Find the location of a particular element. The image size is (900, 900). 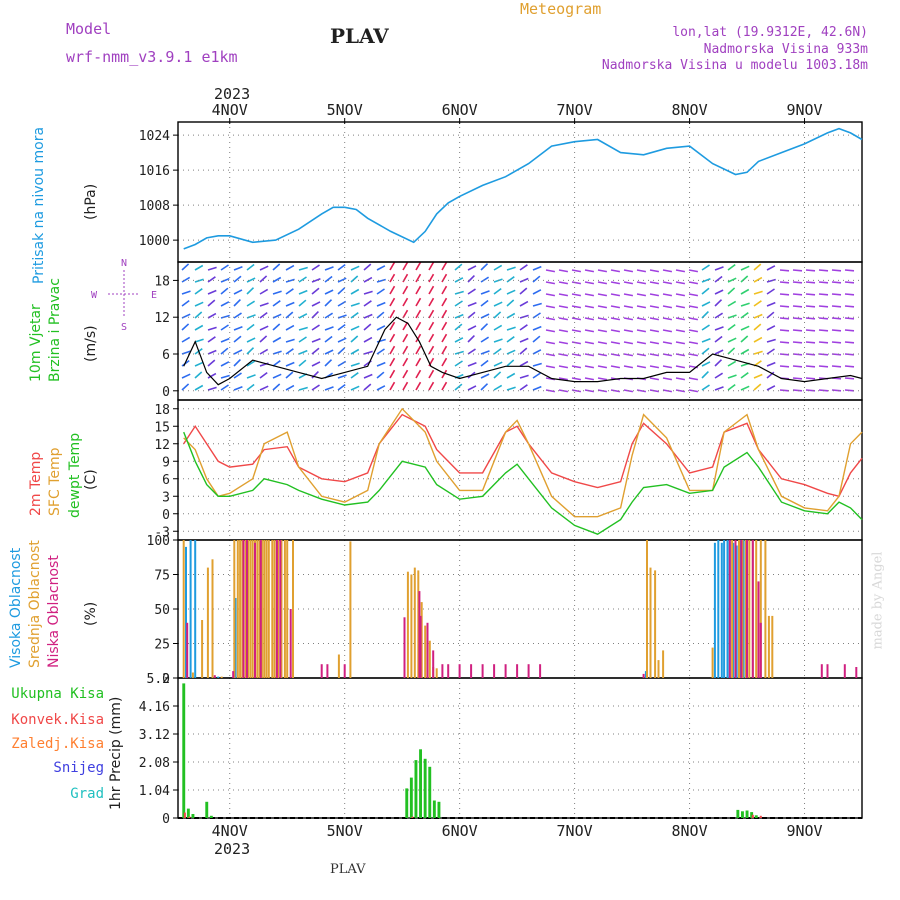

legend-rain-total: Ukupna Kisa is located at coordinates (57, 694).